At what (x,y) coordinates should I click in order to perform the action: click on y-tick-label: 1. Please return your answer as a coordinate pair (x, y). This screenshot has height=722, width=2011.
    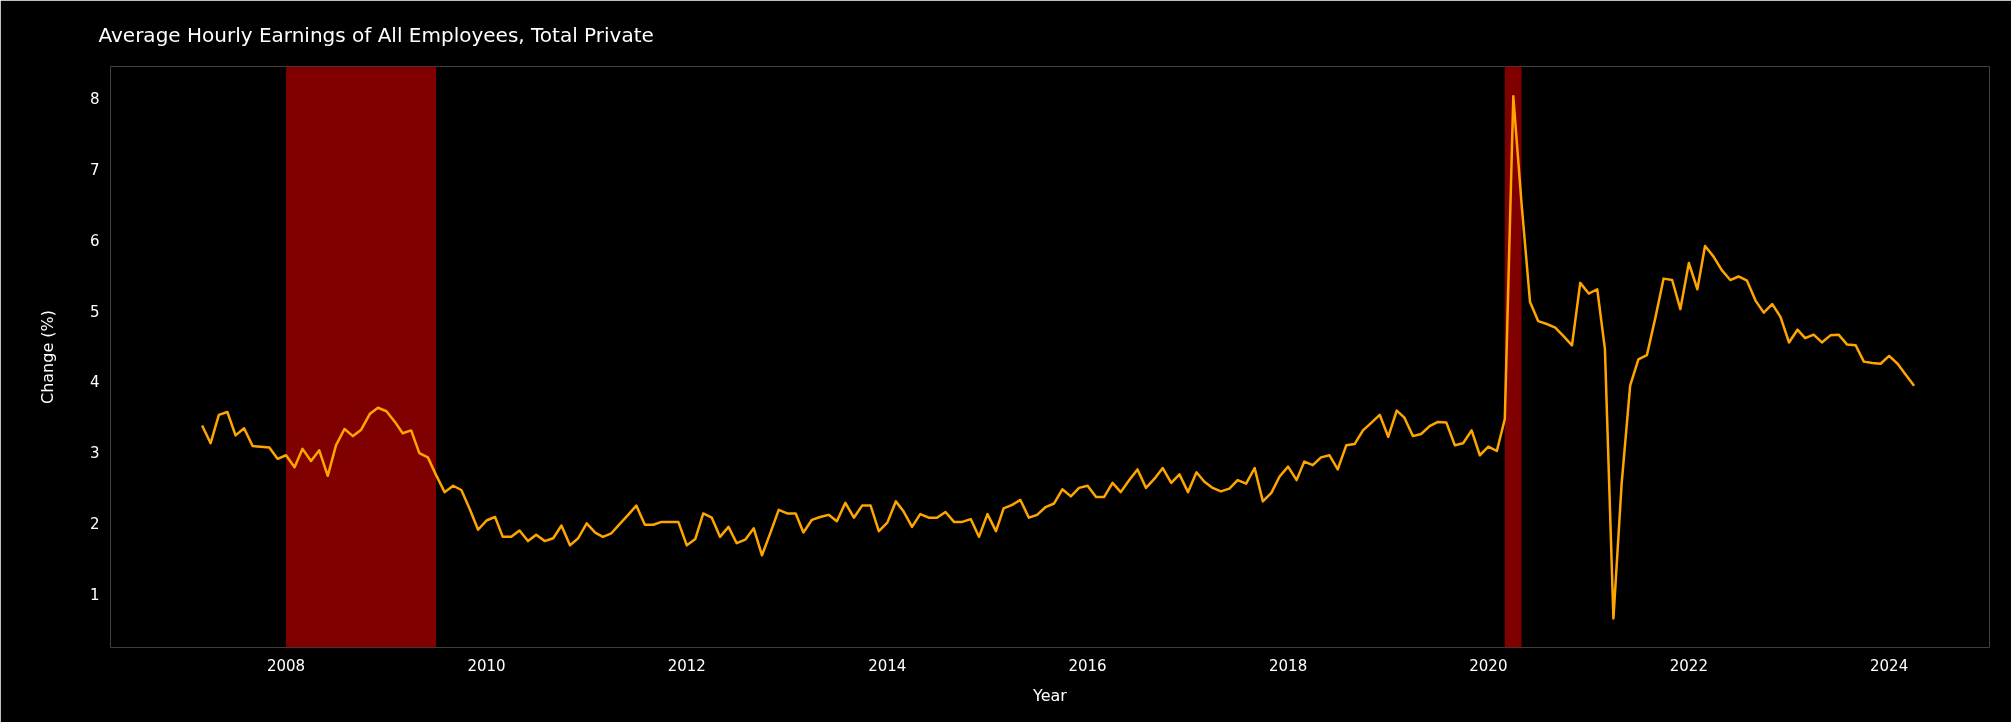
    Looking at the image, I should click on (94, 595).